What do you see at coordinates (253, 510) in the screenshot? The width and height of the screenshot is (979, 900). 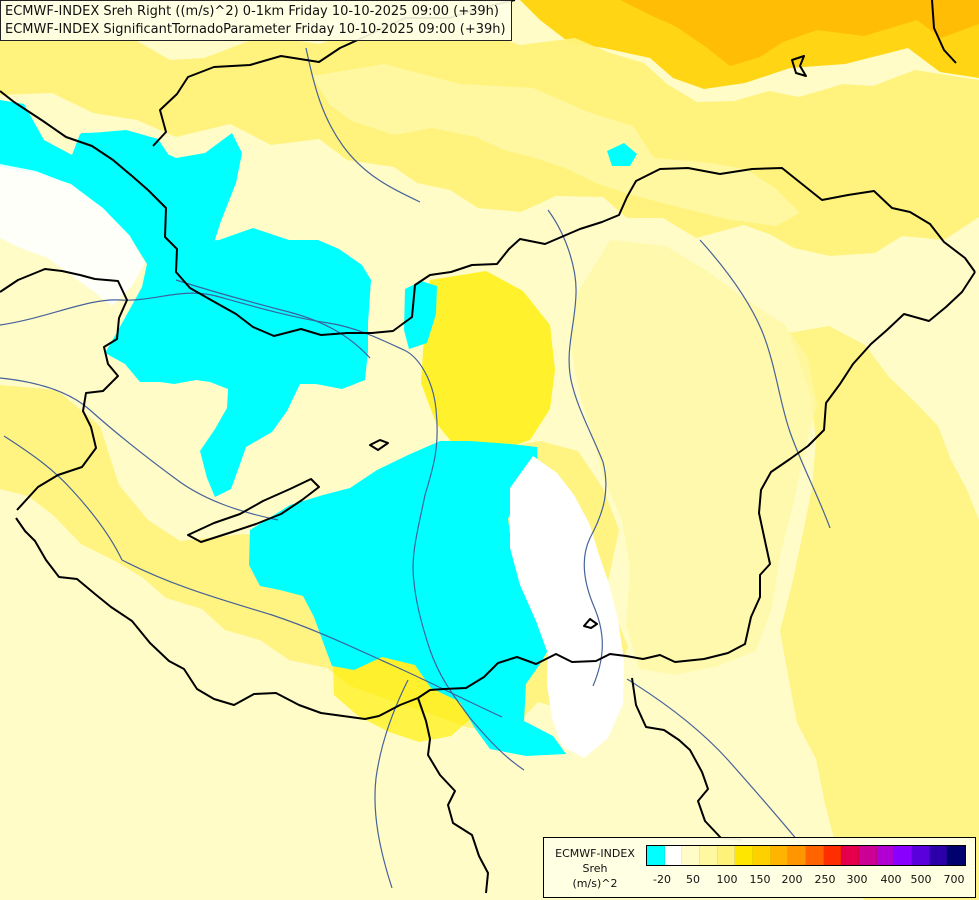 I see `border-lake-balaton` at bounding box center [253, 510].